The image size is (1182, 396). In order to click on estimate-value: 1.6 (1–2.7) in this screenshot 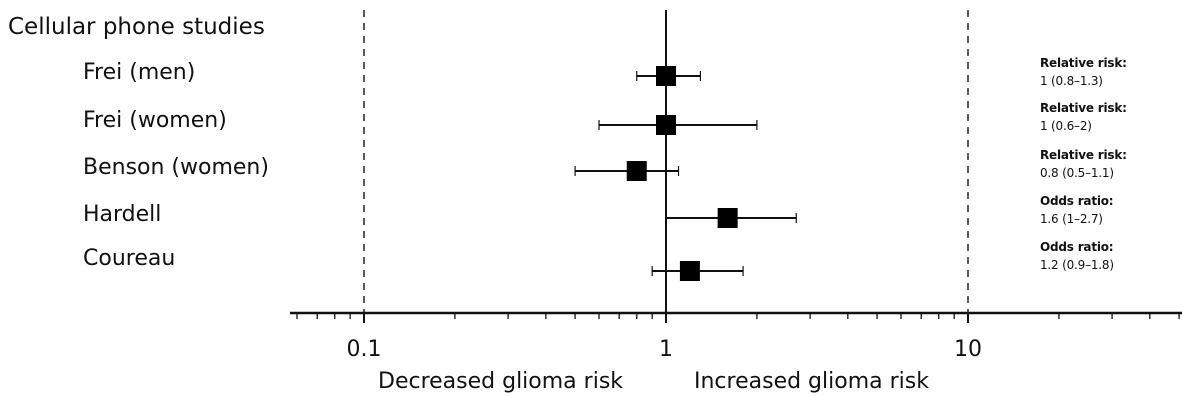, I will do `click(1071, 219)`.